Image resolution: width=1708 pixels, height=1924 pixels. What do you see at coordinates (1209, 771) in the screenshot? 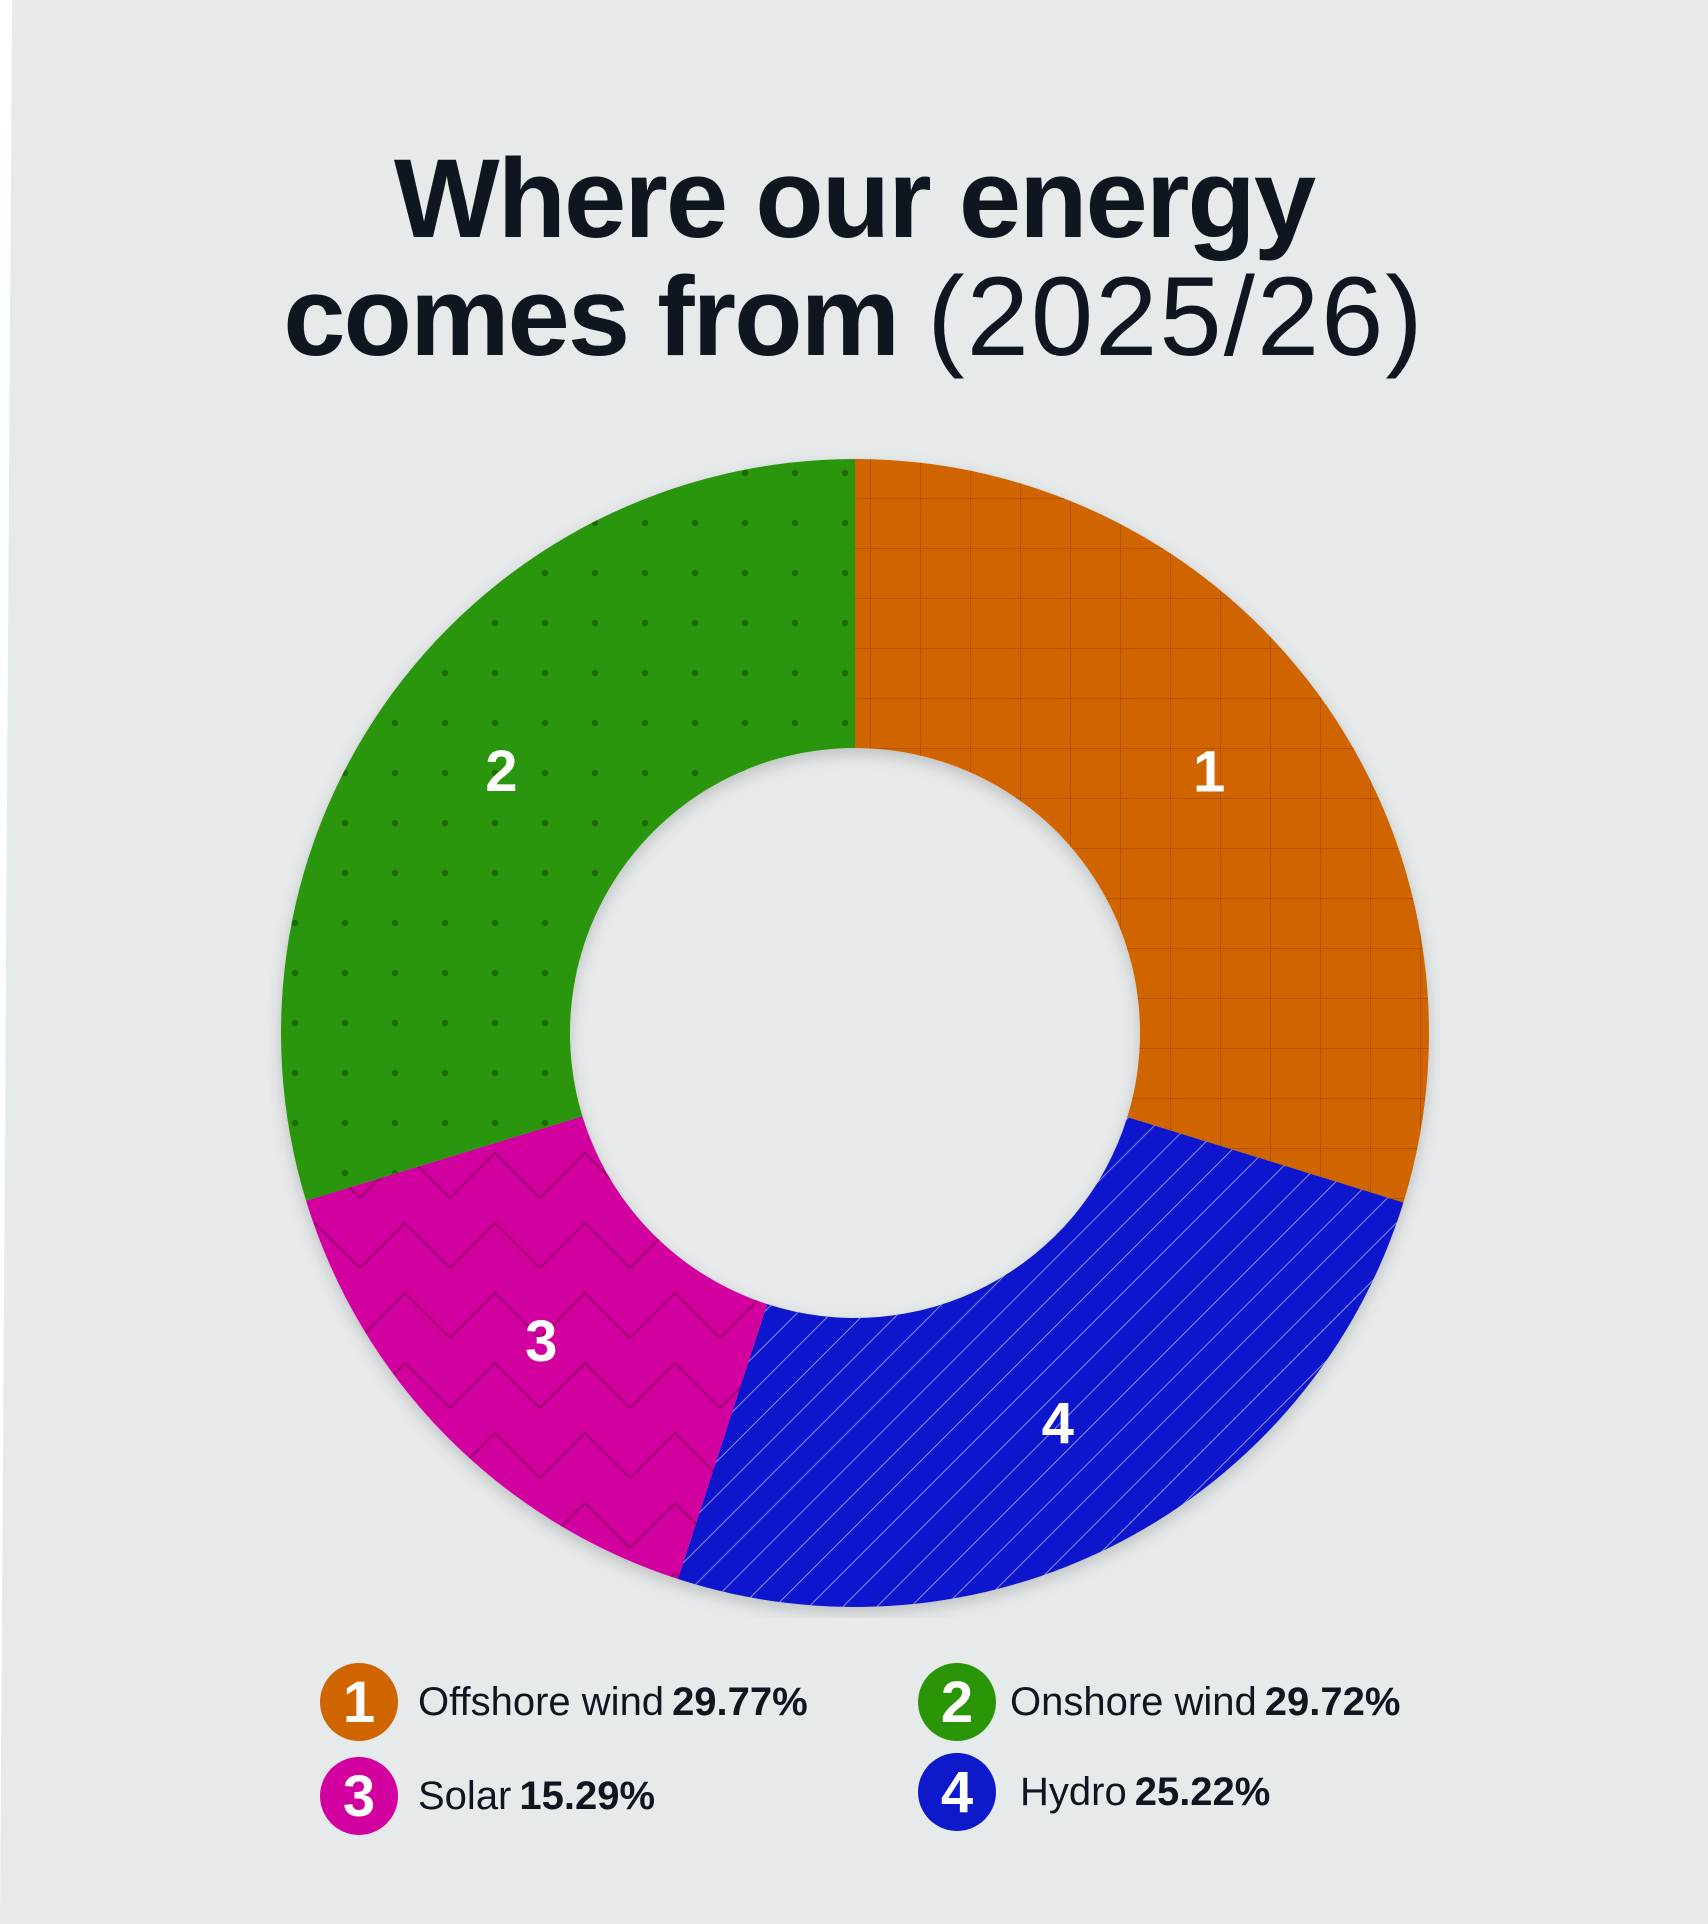
I see `slice-label-1: 1` at bounding box center [1209, 771].